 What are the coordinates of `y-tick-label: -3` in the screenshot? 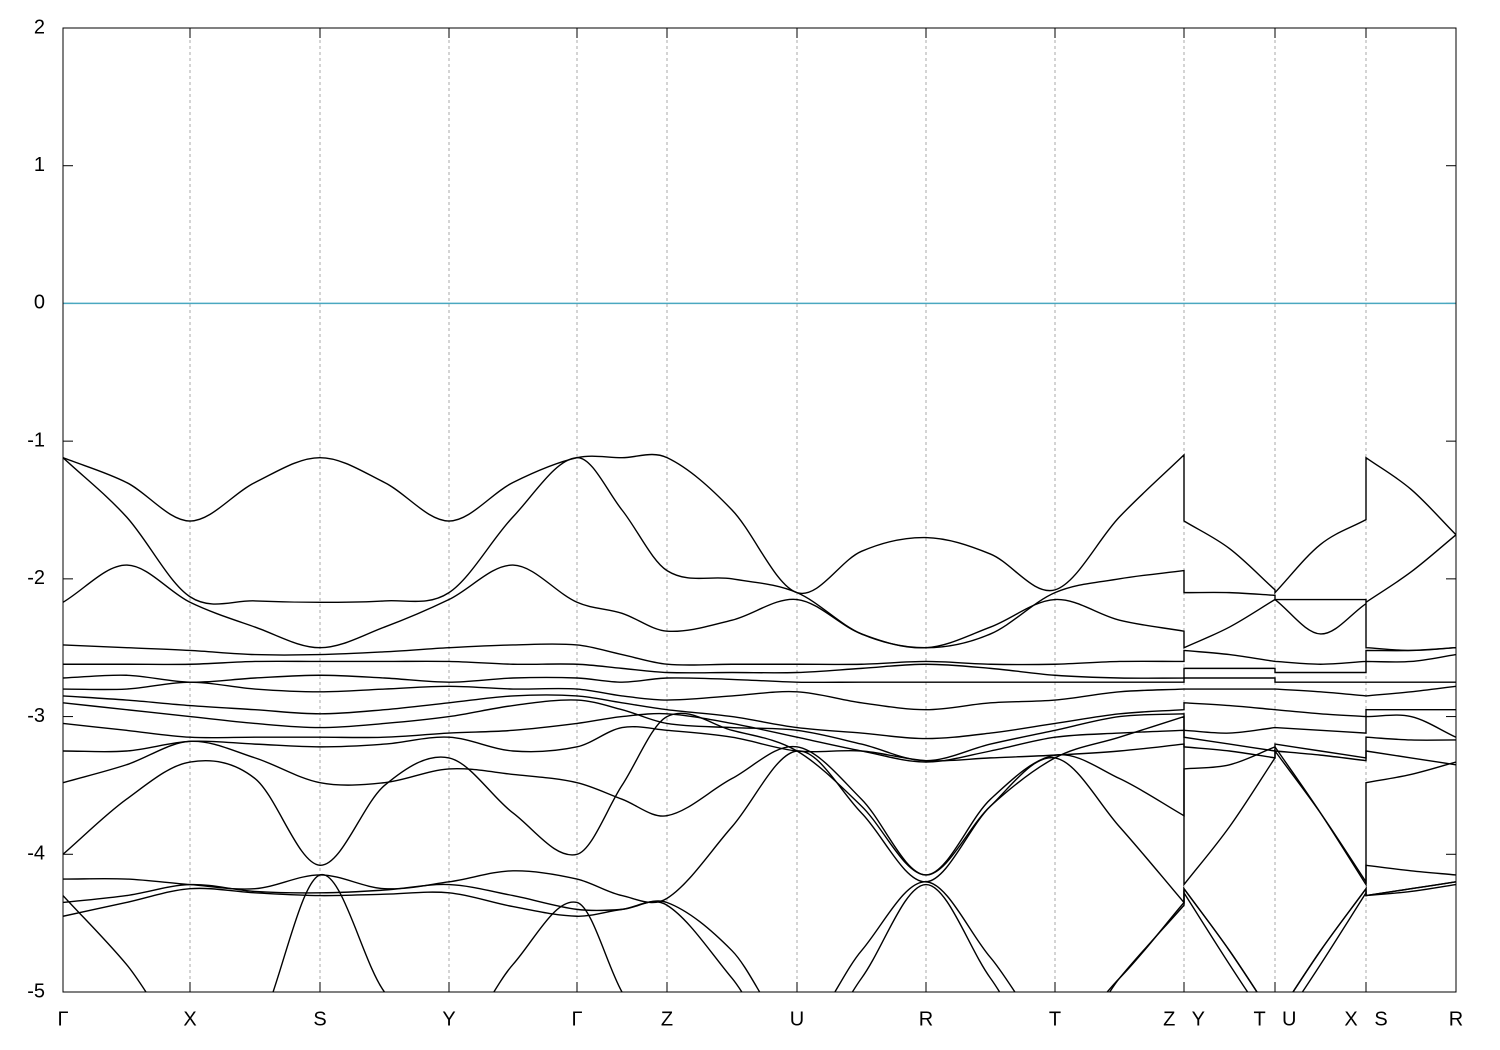 It's located at (36, 716).